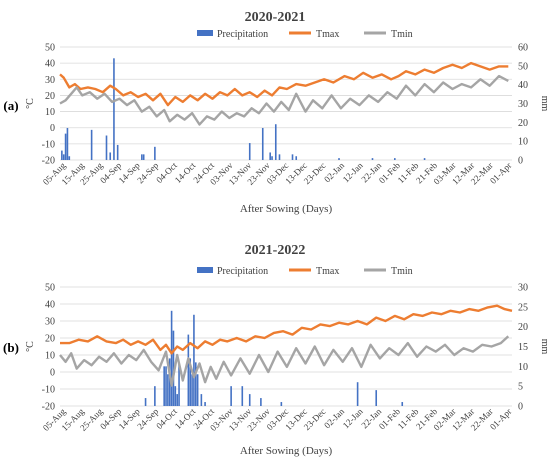 The image size is (550, 461). What do you see at coordinates (520, 387) in the screenshot?
I see `y-tick-right: 5` at bounding box center [520, 387].